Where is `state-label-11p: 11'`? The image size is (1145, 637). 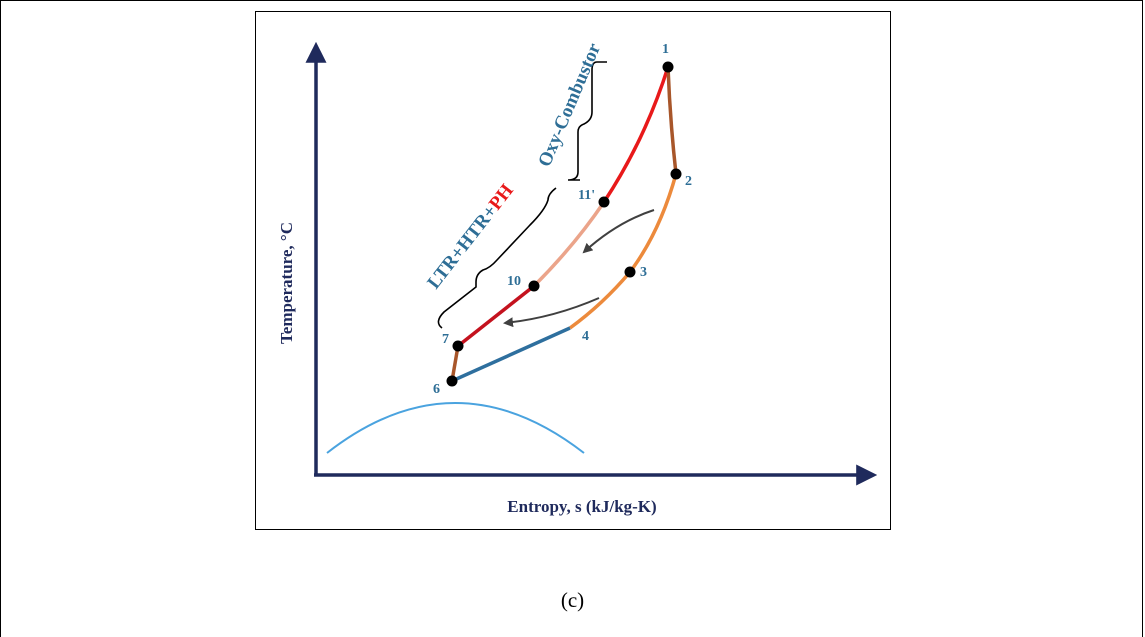
state-label-11p: 11' is located at coordinates (586, 195).